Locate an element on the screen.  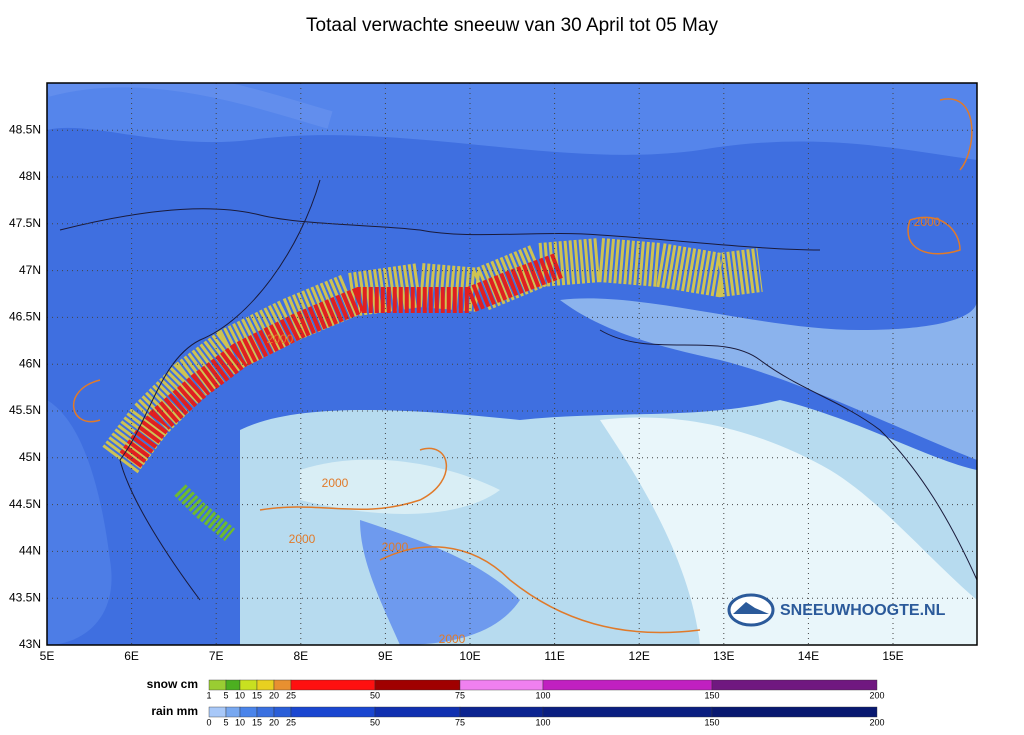
y-axis-label: 47N is located at coordinates (30, 270).